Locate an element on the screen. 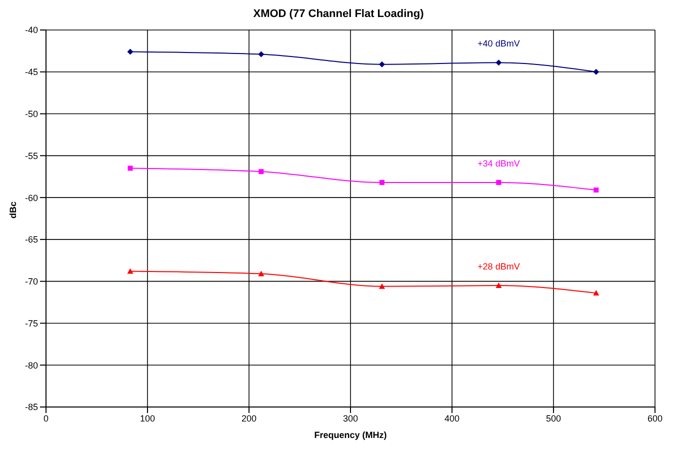  y-tick-label: -45 is located at coordinates (31, 72).